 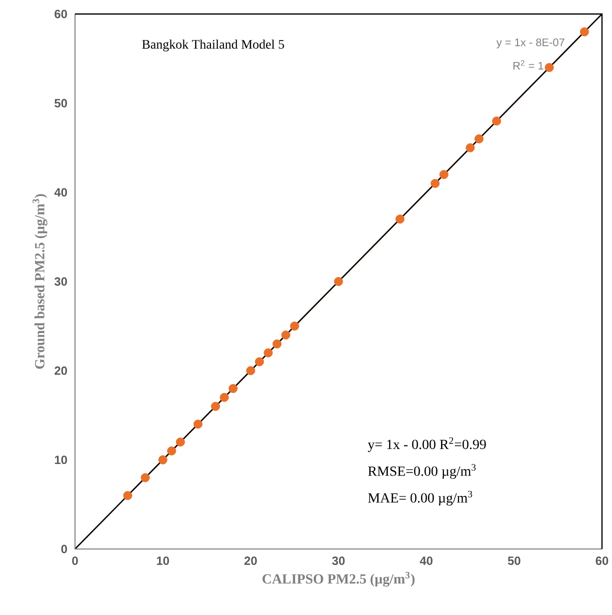 I want to click on x-tick-label: 40, so click(x=426, y=560).